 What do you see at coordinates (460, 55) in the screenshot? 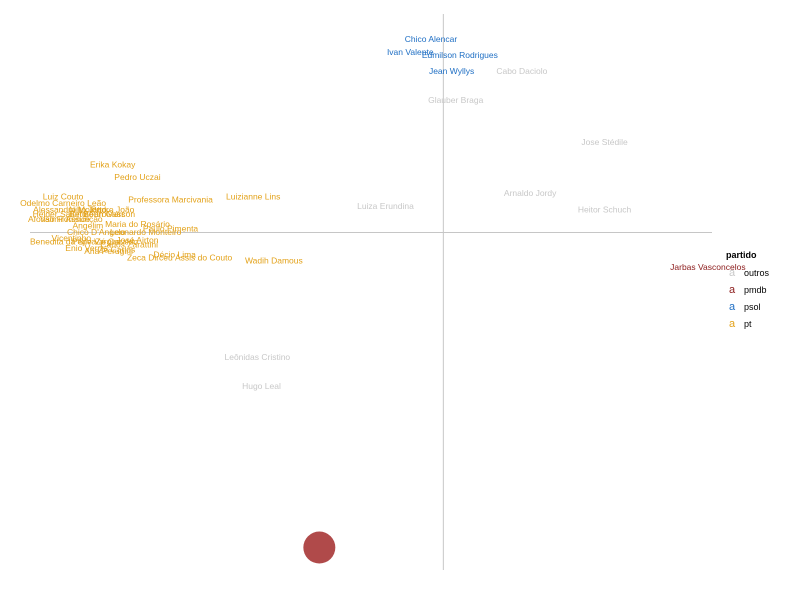
I see `point-label: Edmilson Rodrigues` at bounding box center [460, 55].